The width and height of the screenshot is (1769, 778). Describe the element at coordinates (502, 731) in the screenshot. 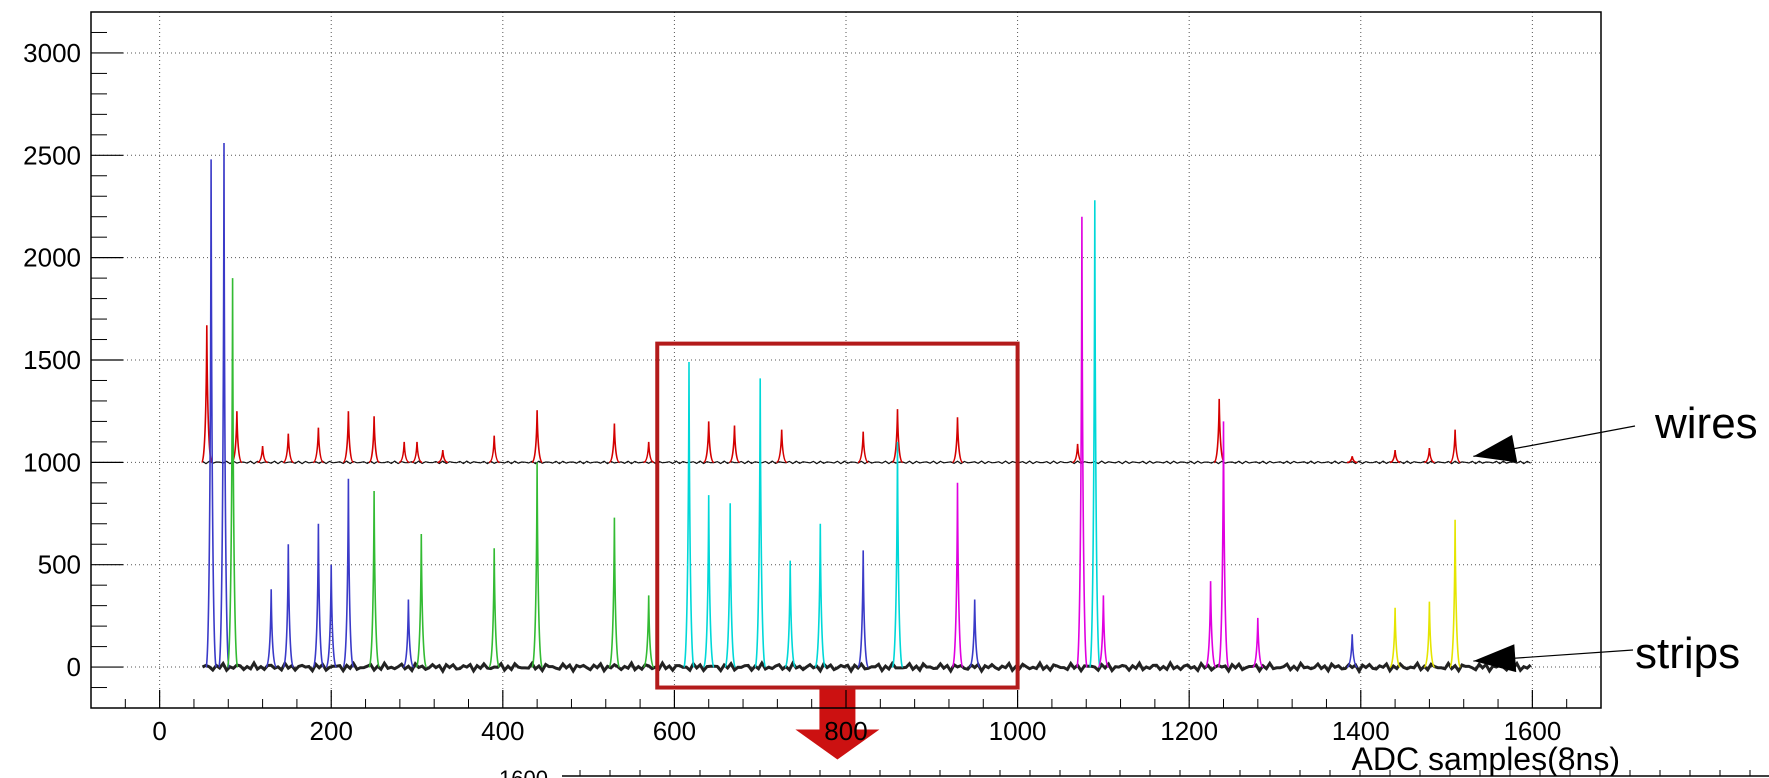

I see `x-tick-label: 400` at that location.